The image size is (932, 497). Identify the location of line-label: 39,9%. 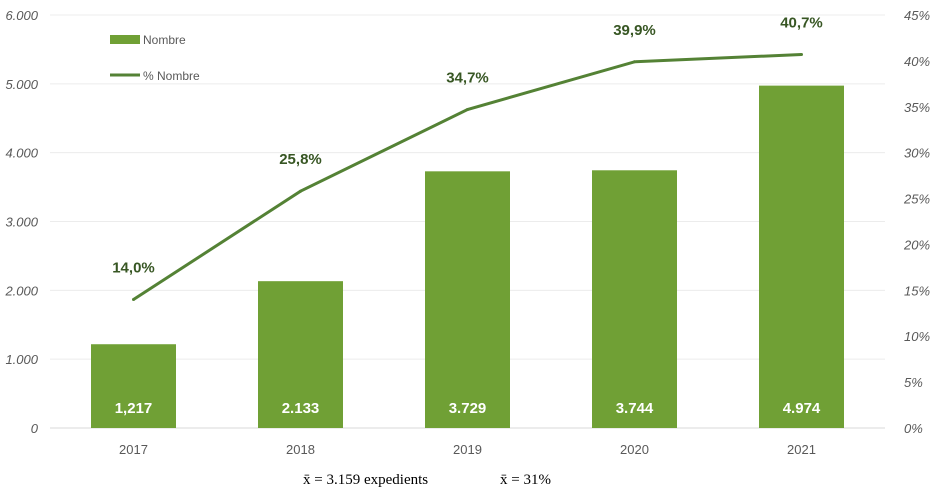
(634, 30).